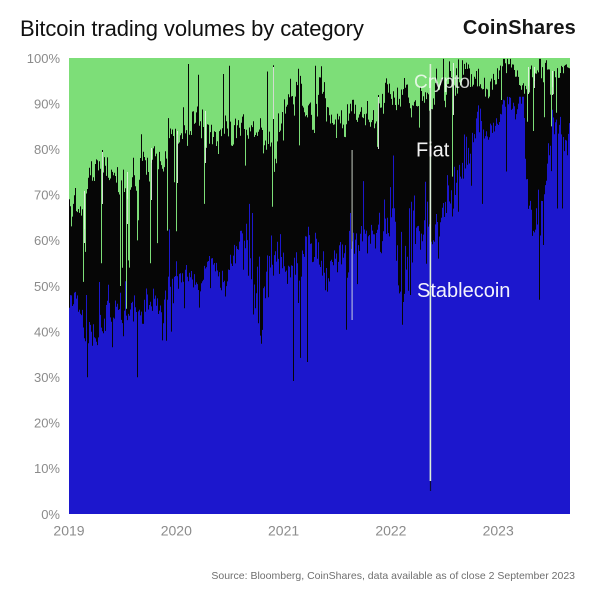 This screenshot has width=600, height=593. Describe the element at coordinates (50, 514) in the screenshot. I see `svg-text: 0%` at that location.